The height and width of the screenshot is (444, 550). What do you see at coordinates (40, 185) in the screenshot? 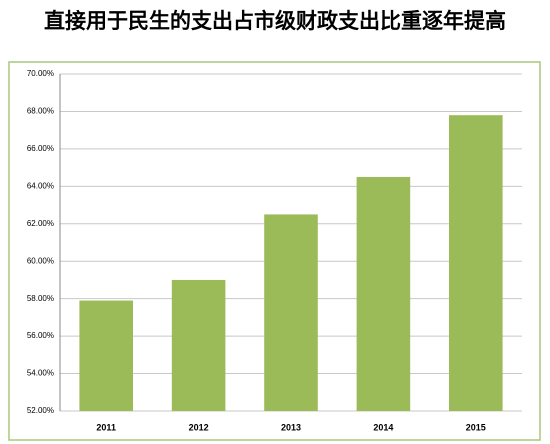
I see `y-tick-label: 64.00%` at bounding box center [40, 185].